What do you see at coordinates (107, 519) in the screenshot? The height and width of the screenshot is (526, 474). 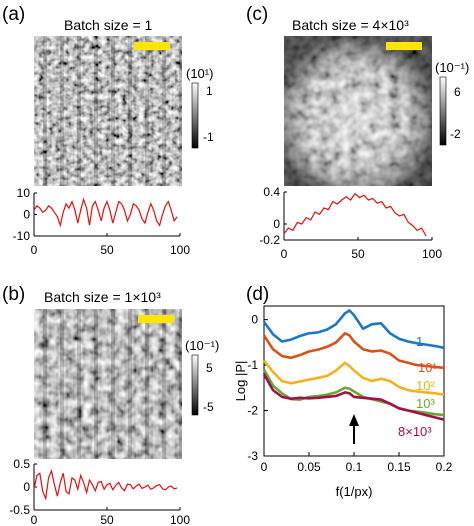 I see `panel-b-x-tick-label: 50` at bounding box center [107, 519].